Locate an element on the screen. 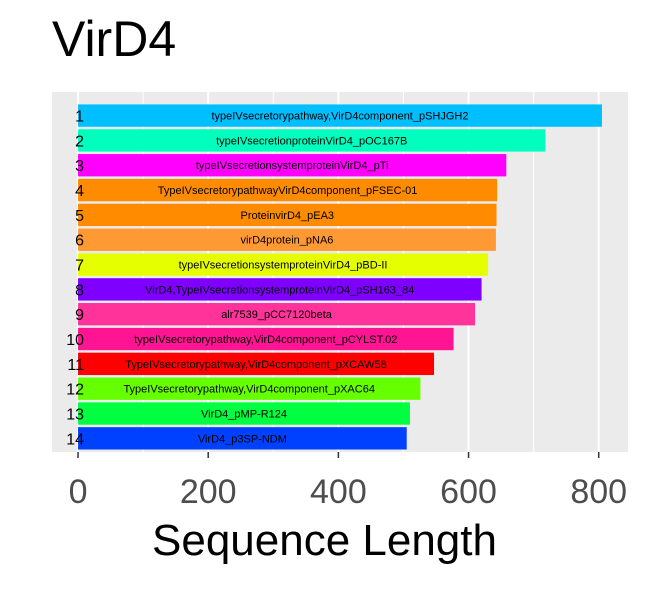  category-label: 8 is located at coordinates (79, 290).